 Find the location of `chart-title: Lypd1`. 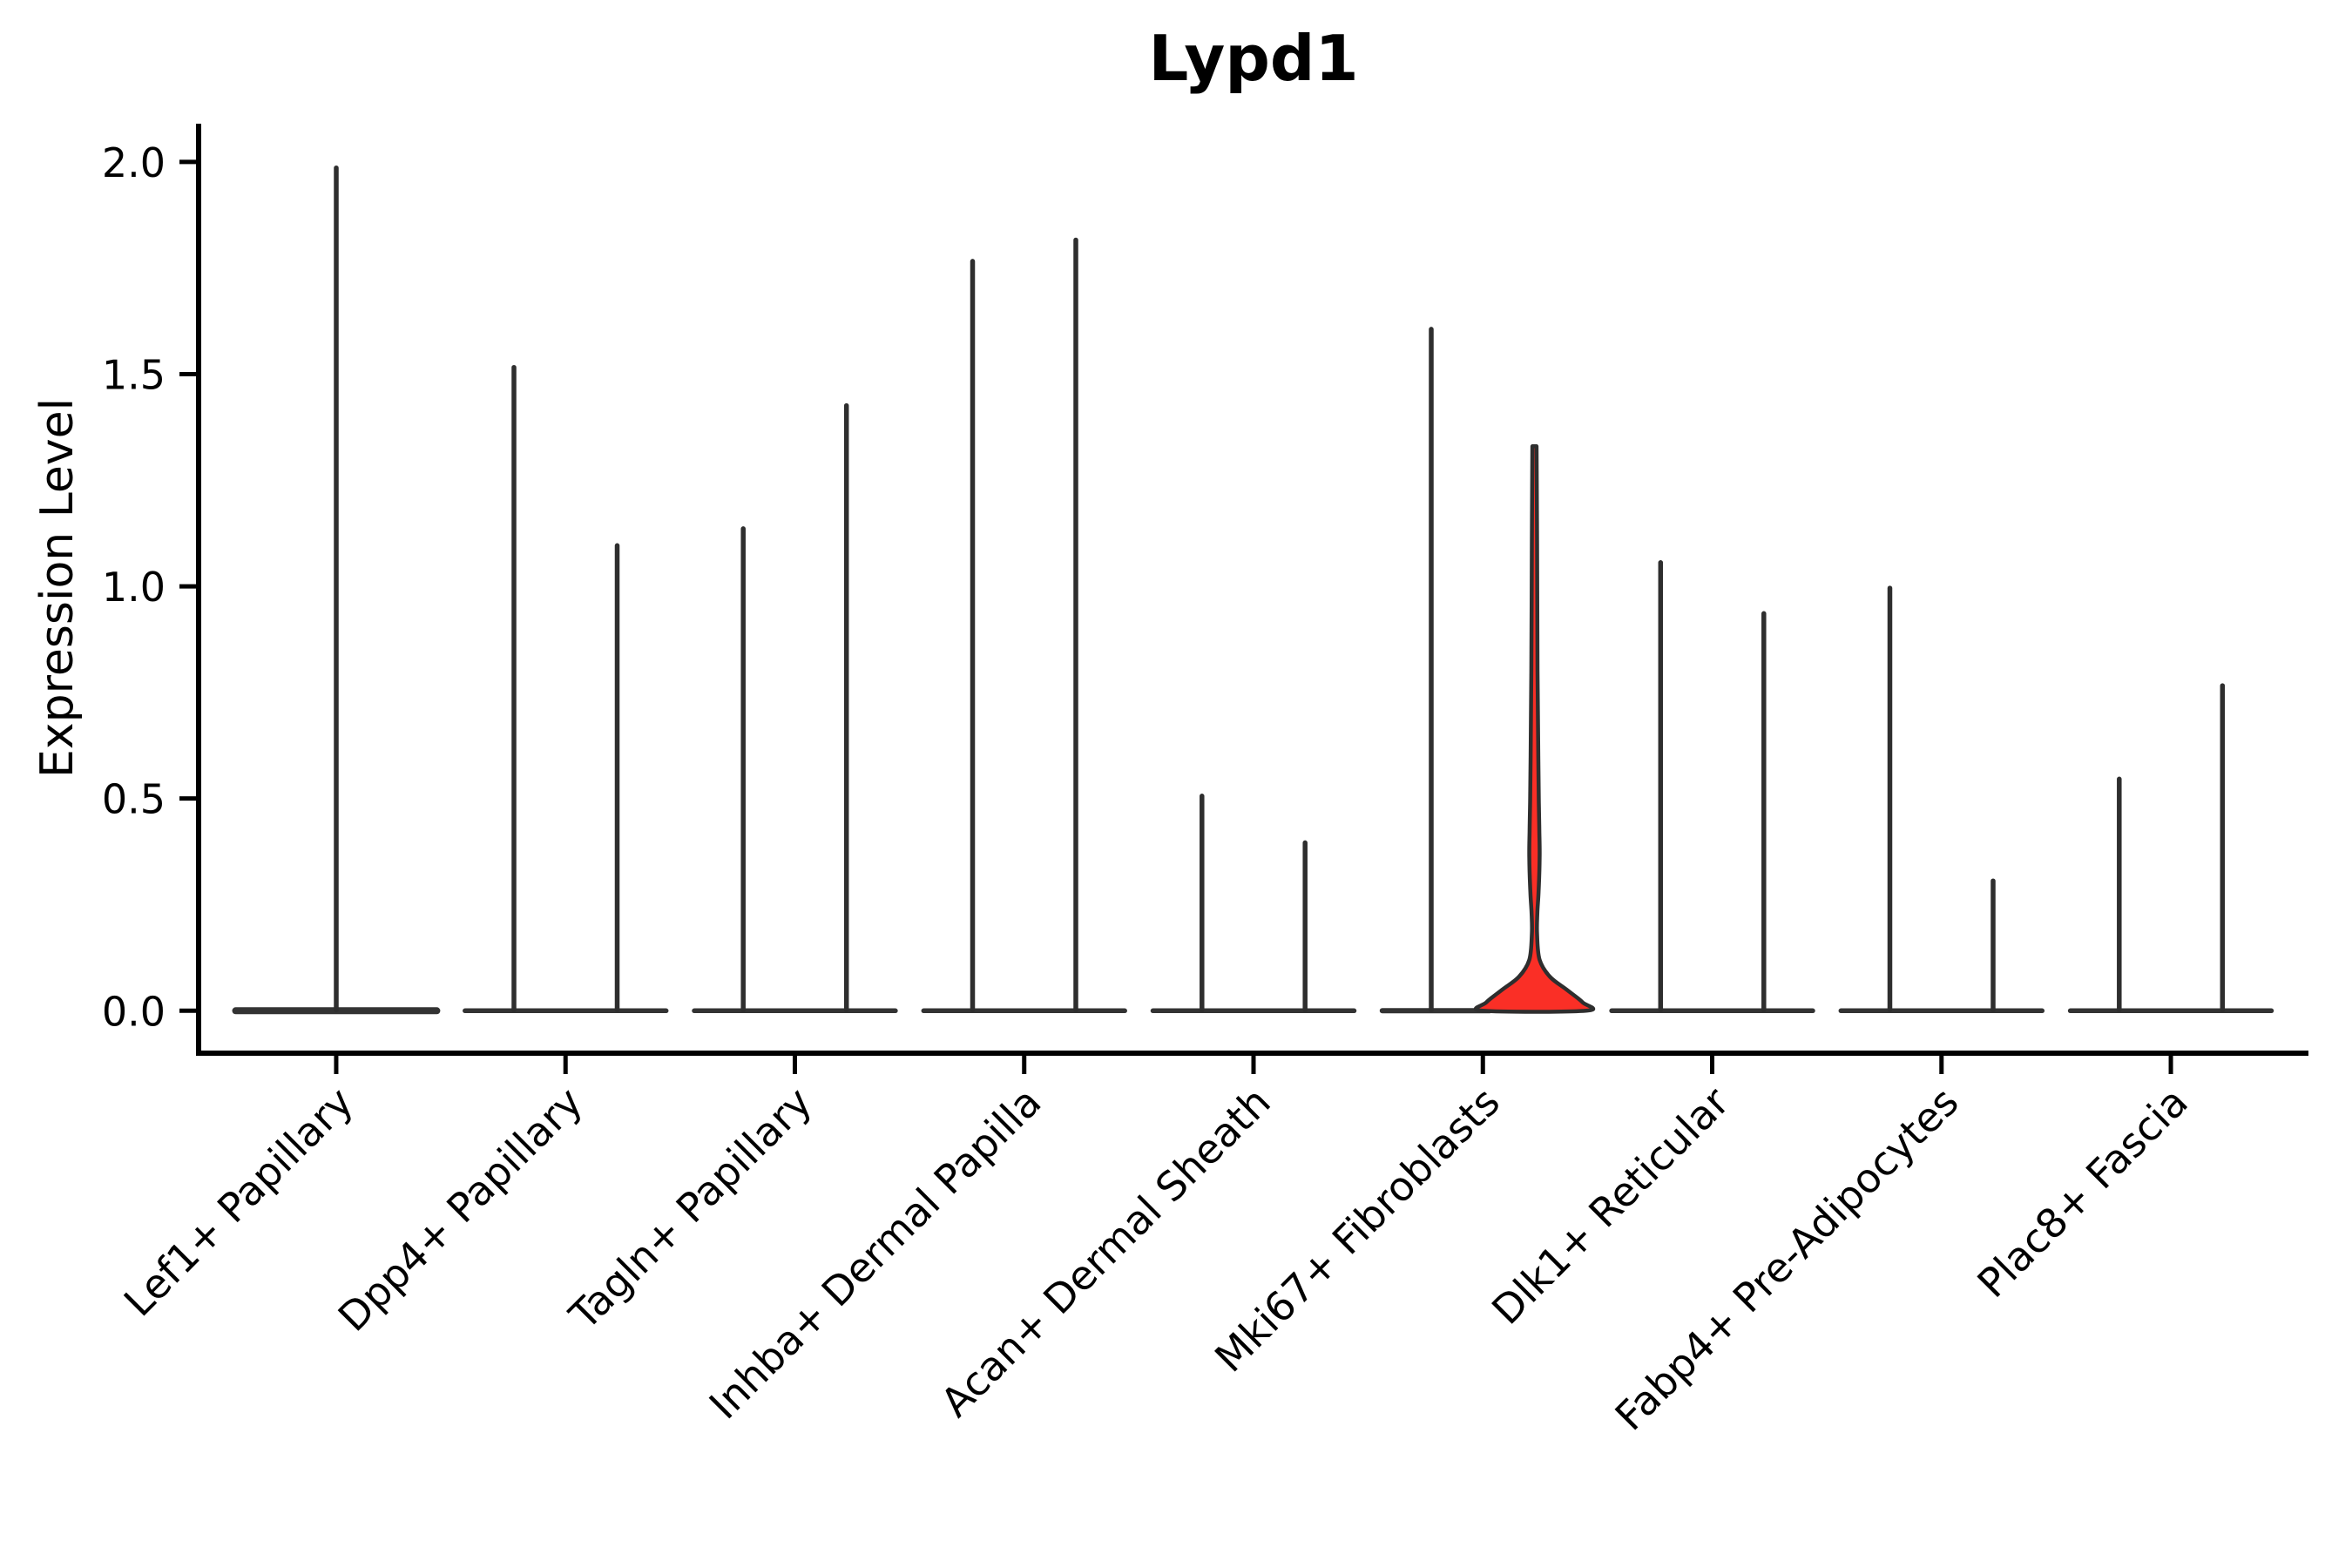

chart-title: Lypd1 is located at coordinates (1253, 58).